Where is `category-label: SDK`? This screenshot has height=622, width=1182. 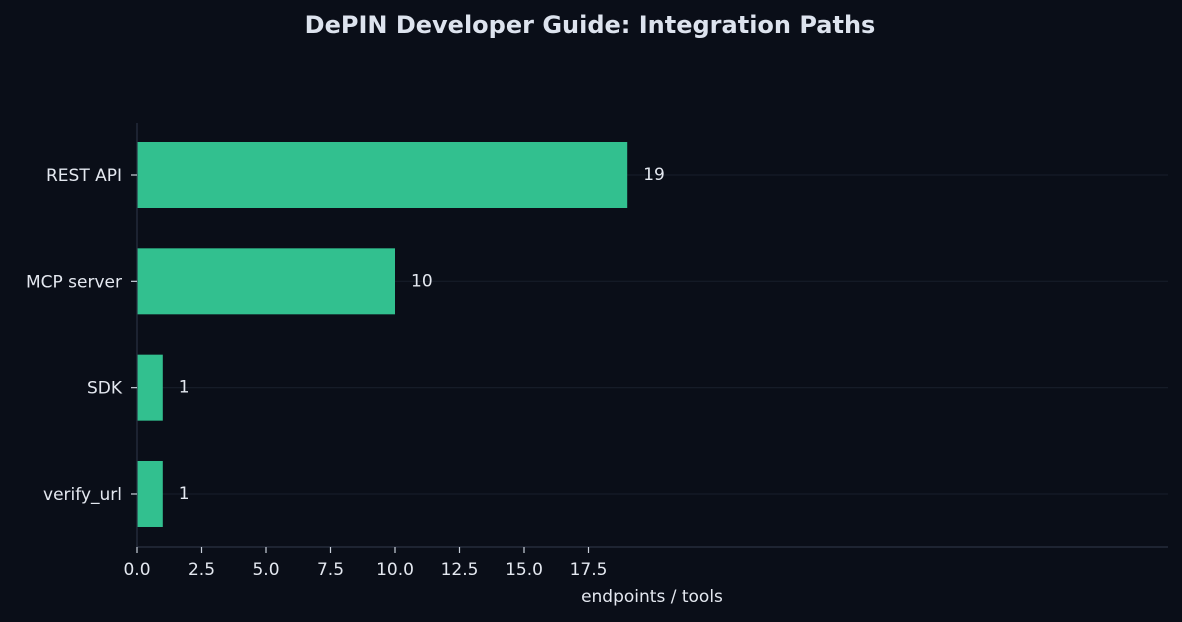 category-label: SDK is located at coordinates (105, 389).